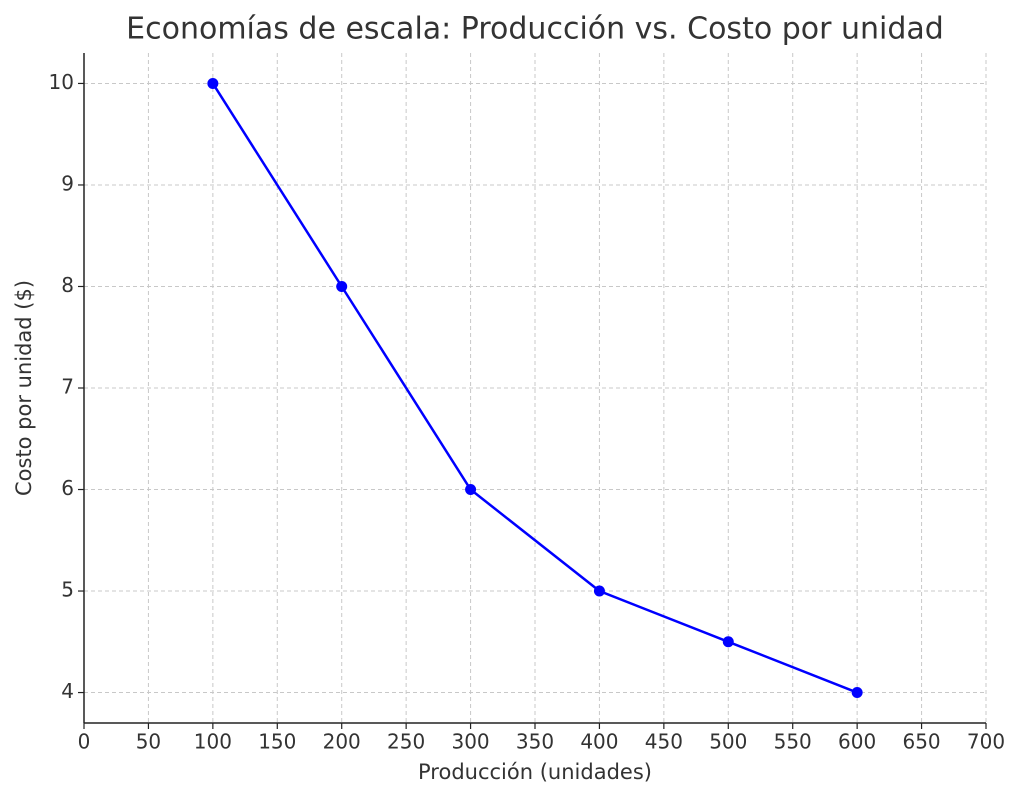 This screenshot has height=802, width=1024. What do you see at coordinates (213, 742) in the screenshot?
I see `x-tick-label: 100` at bounding box center [213, 742].